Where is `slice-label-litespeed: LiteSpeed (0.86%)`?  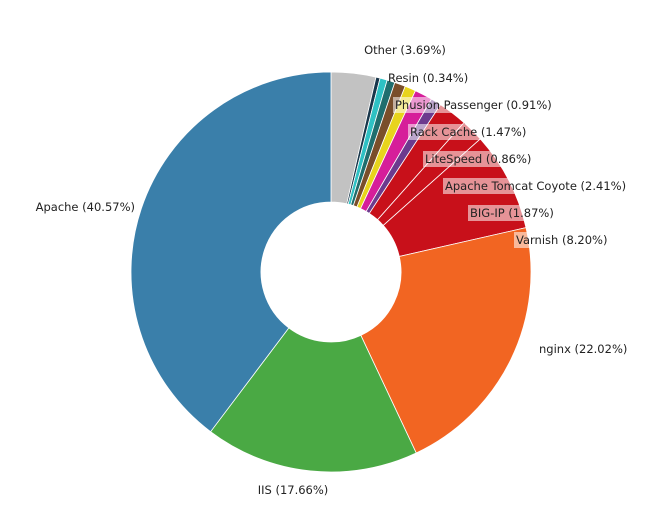
slice-label-litespeed: LiteSpeed (0.86%) is located at coordinates (478, 159).